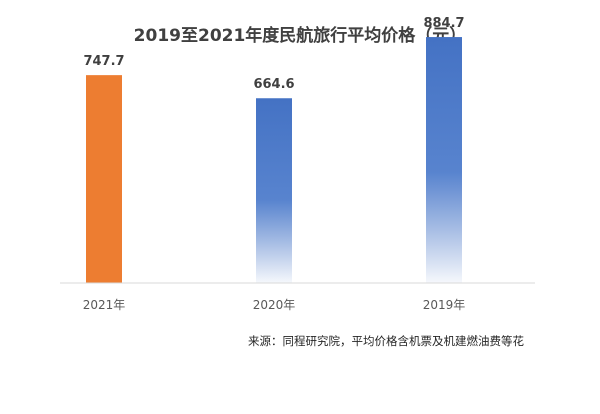  What do you see at coordinates (444, 160) in the screenshot?
I see `bar-2019年` at bounding box center [444, 160].